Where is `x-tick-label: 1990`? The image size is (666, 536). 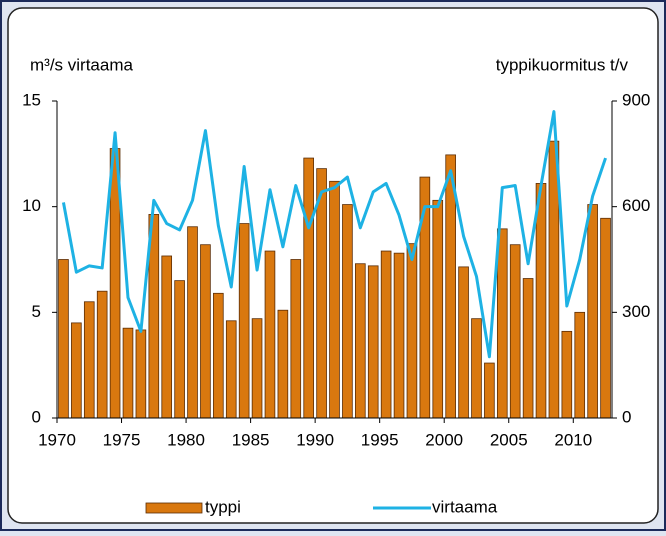 x-tick-label: 1990 is located at coordinates (315, 439).